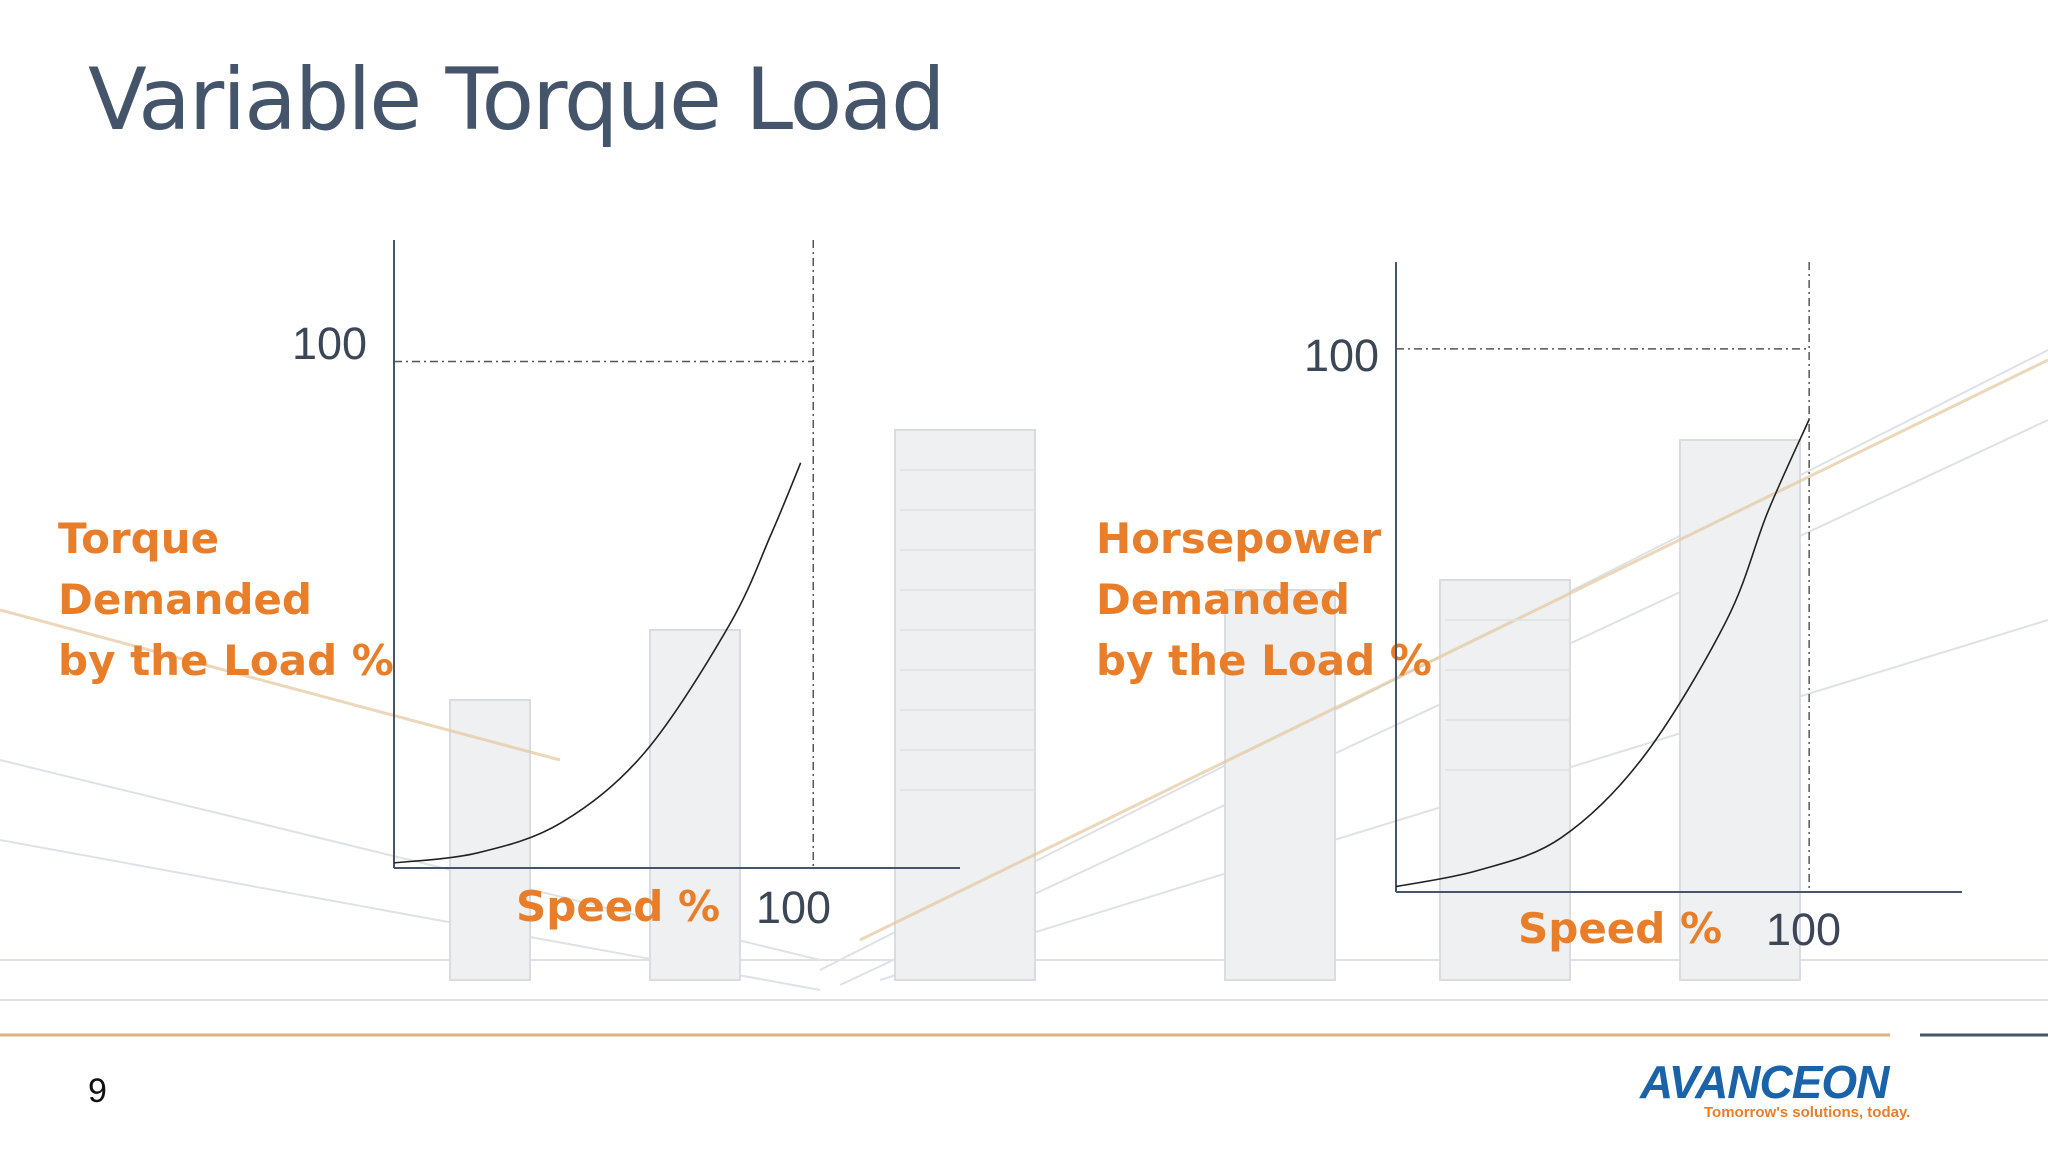 This screenshot has height=1152, width=2048. I want to click on chart2-x-label: Speed %, so click(1620, 928).